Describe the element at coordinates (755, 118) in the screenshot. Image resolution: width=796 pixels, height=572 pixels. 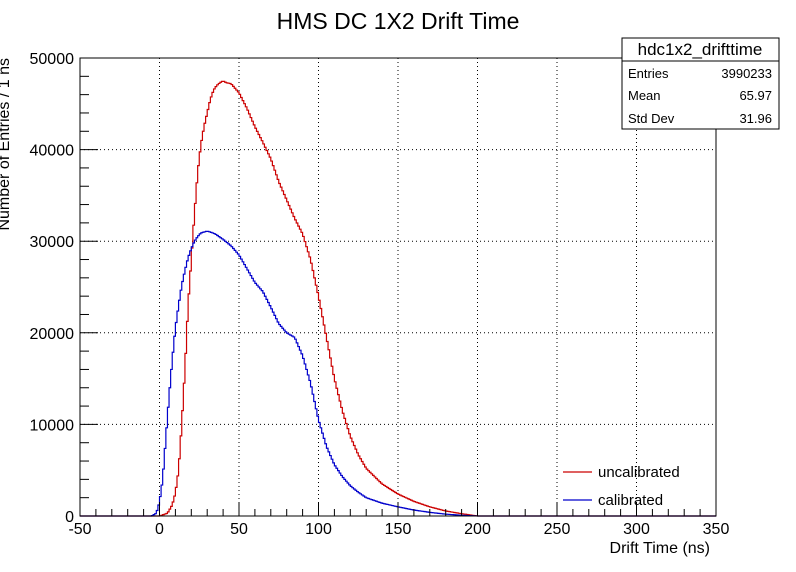
I see `stats-value-stddev: 31.96` at that location.